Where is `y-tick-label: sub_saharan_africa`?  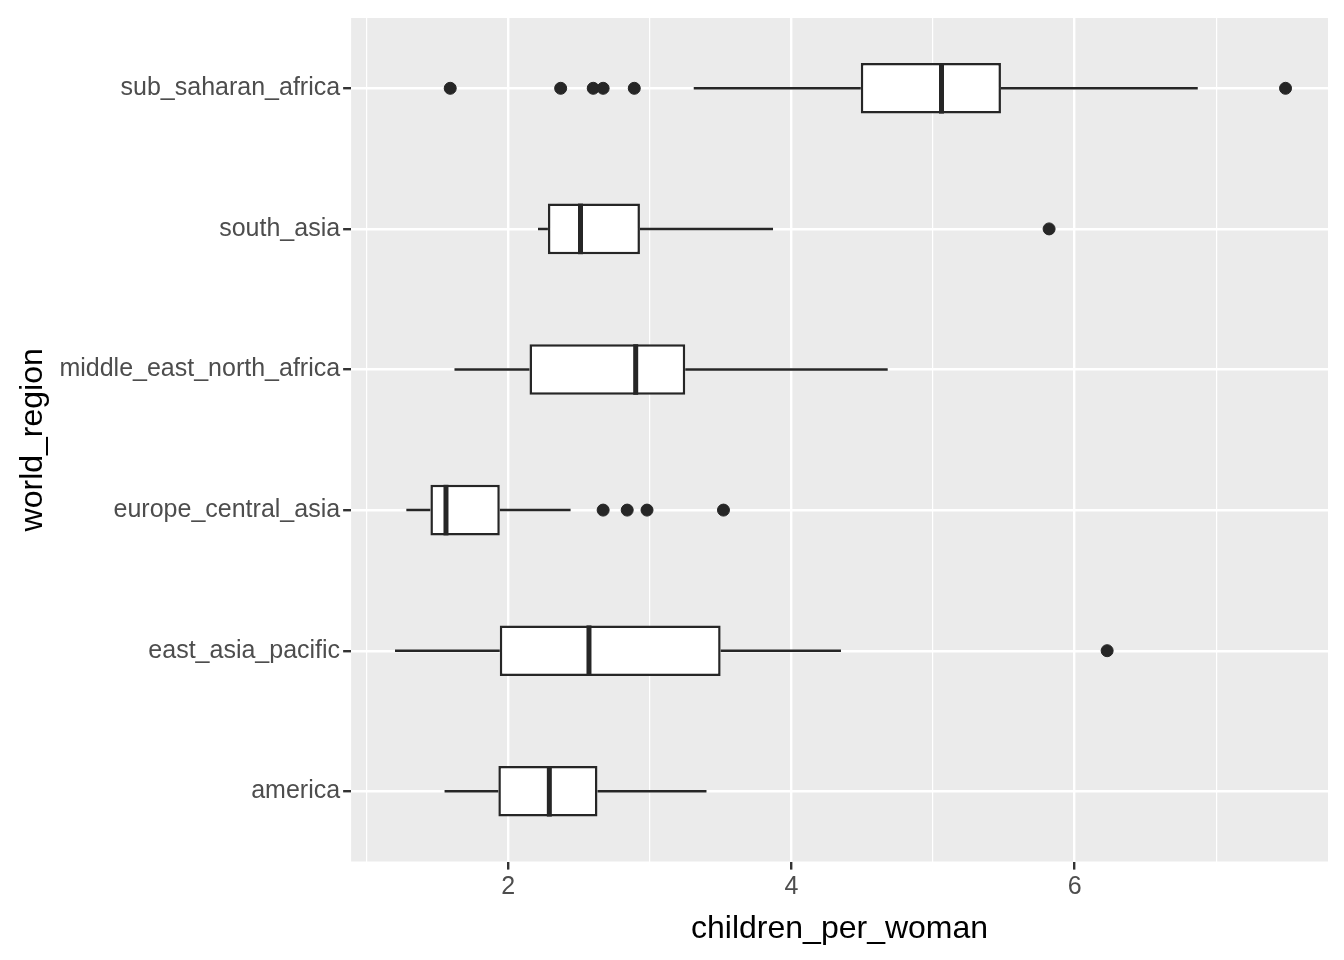 y-tick-label: sub_saharan_africa is located at coordinates (230, 86).